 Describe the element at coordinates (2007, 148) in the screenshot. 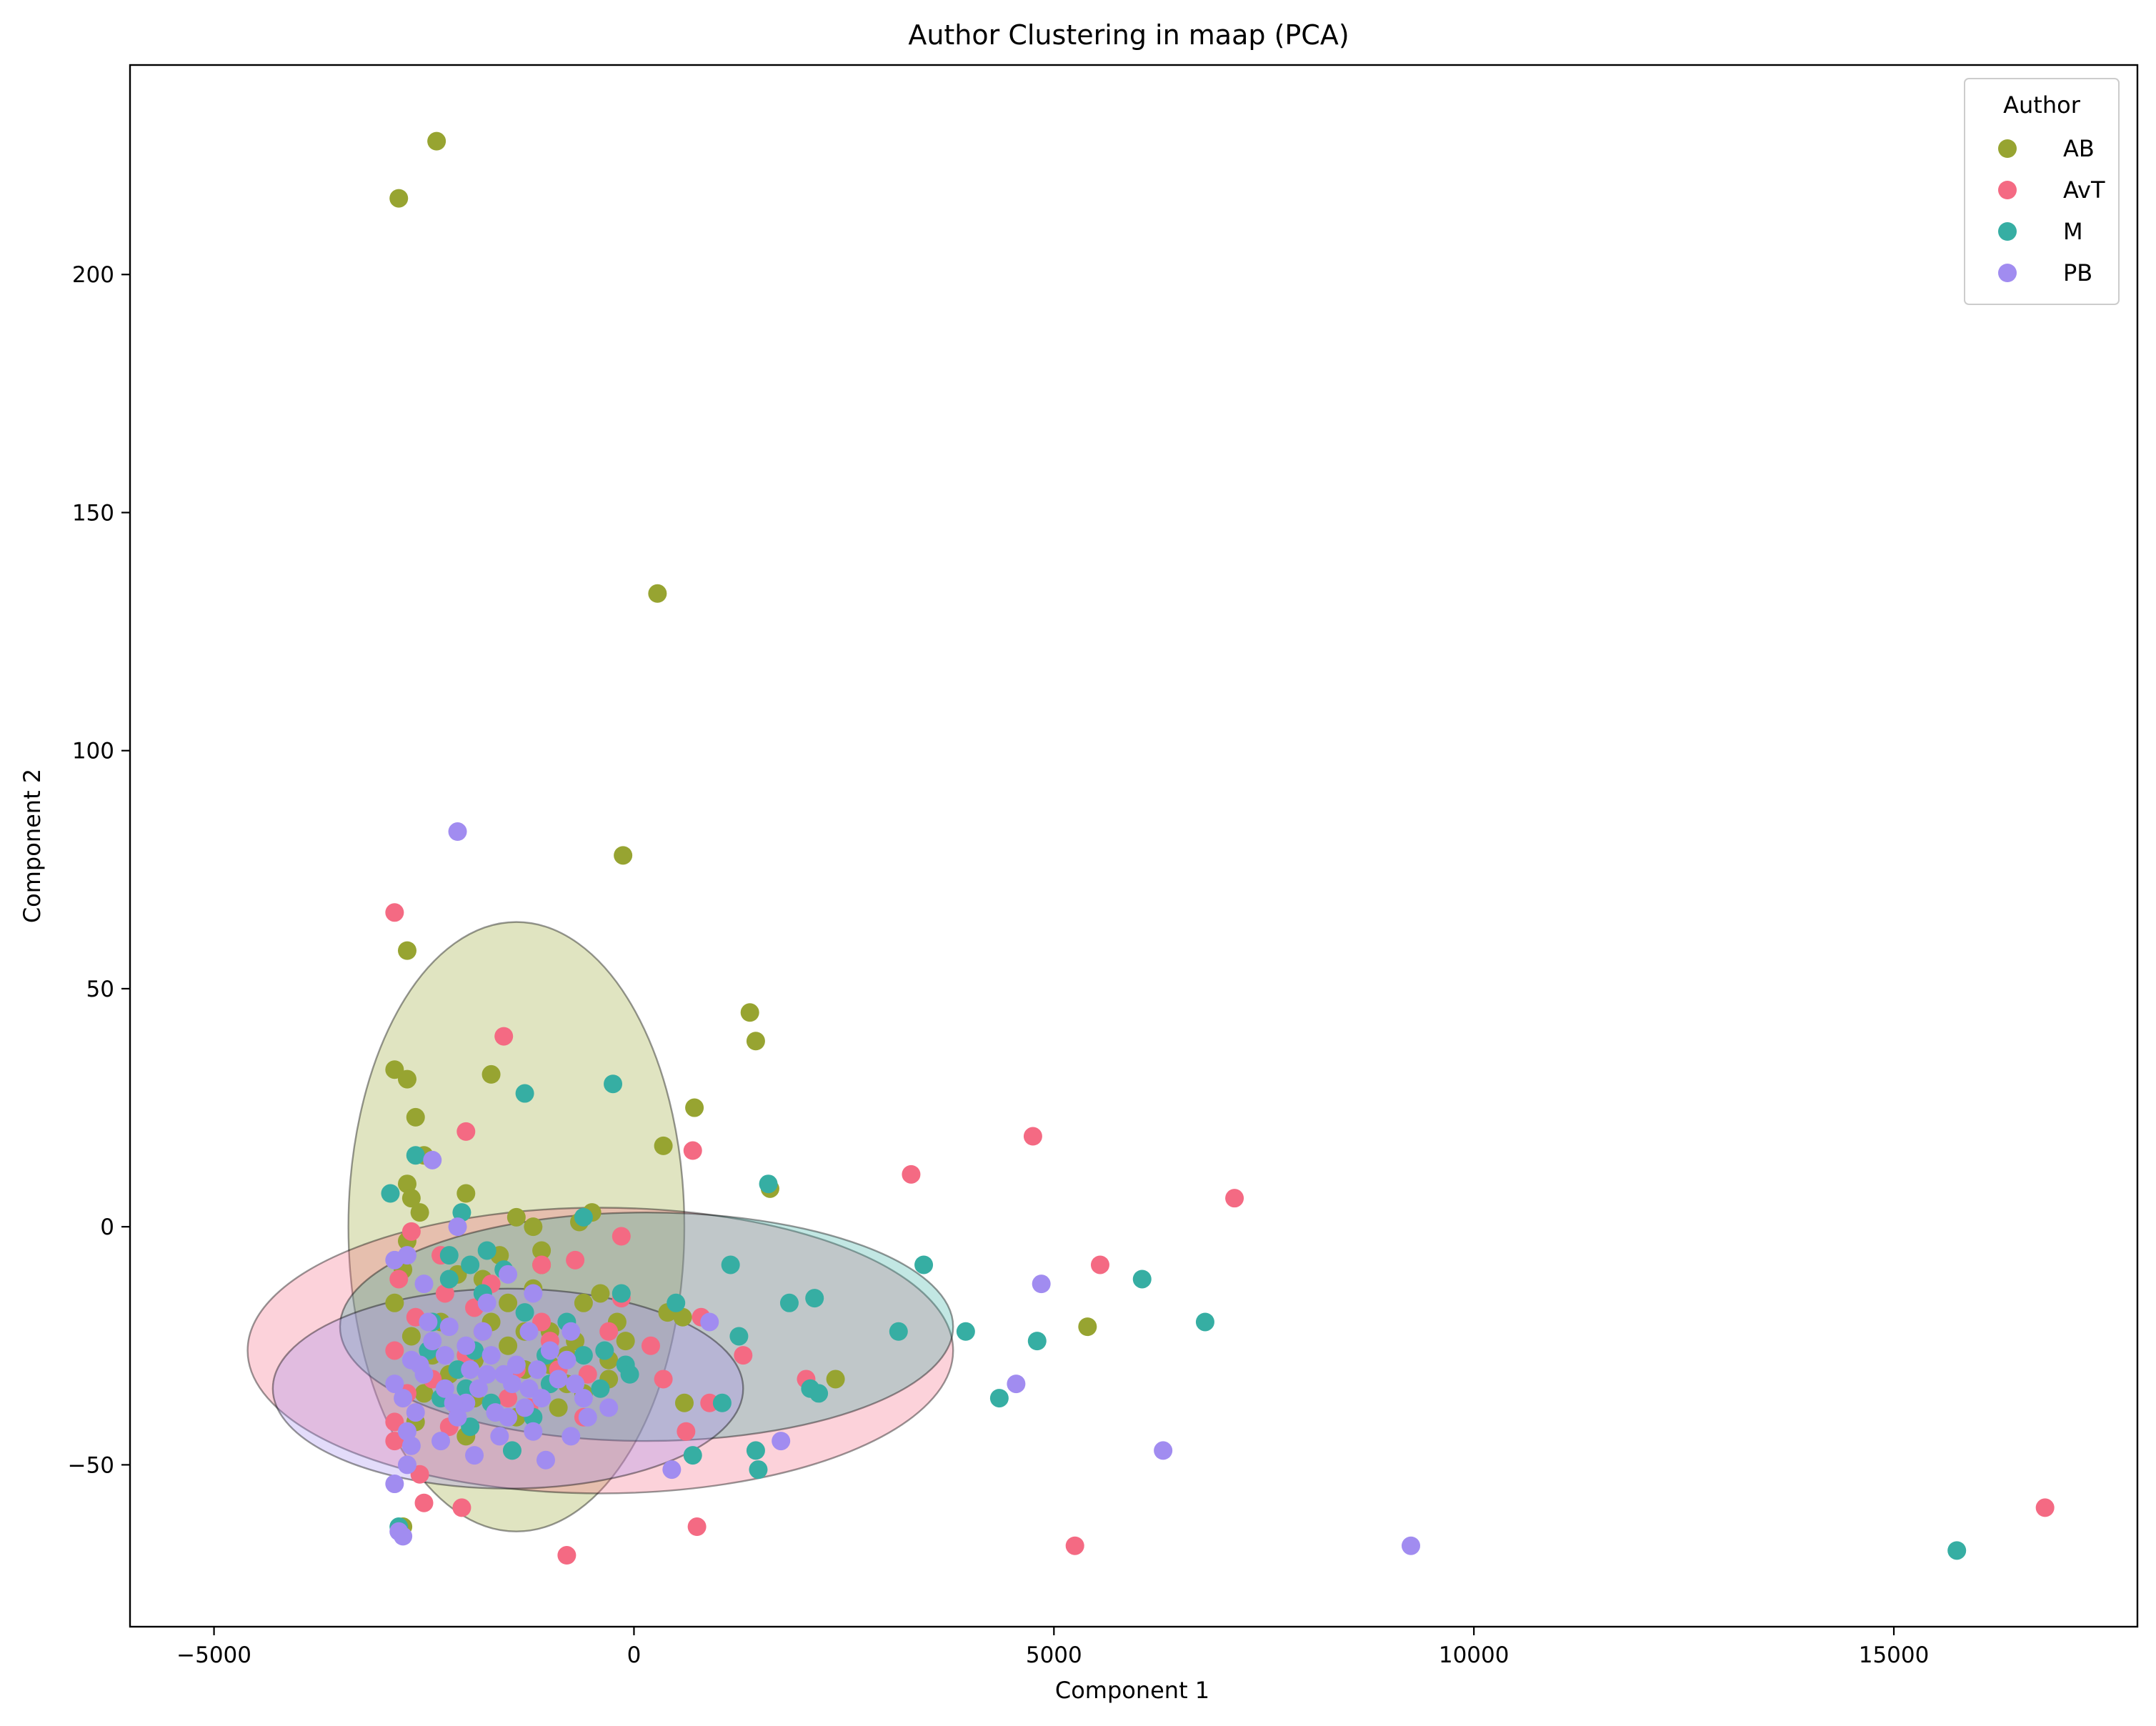

I see `legend-marker` at that location.